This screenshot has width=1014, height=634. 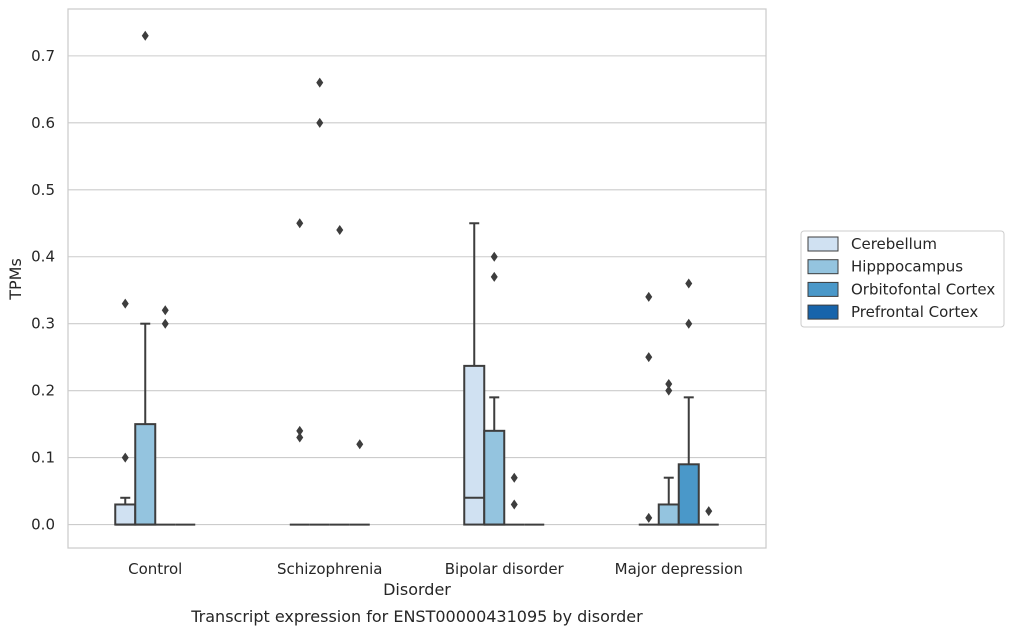 What do you see at coordinates (417, 589) in the screenshot?
I see `x-axis-label: Disorder` at bounding box center [417, 589].